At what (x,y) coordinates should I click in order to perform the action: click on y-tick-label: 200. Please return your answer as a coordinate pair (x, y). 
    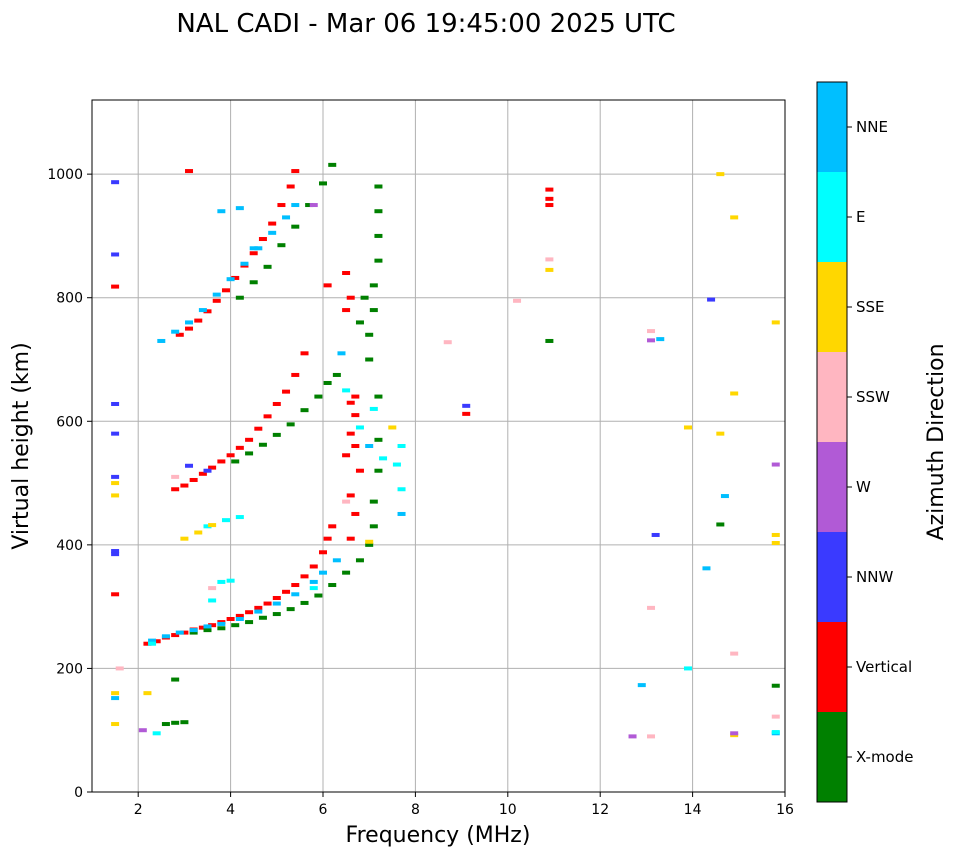
    Looking at the image, I should click on (69, 669).